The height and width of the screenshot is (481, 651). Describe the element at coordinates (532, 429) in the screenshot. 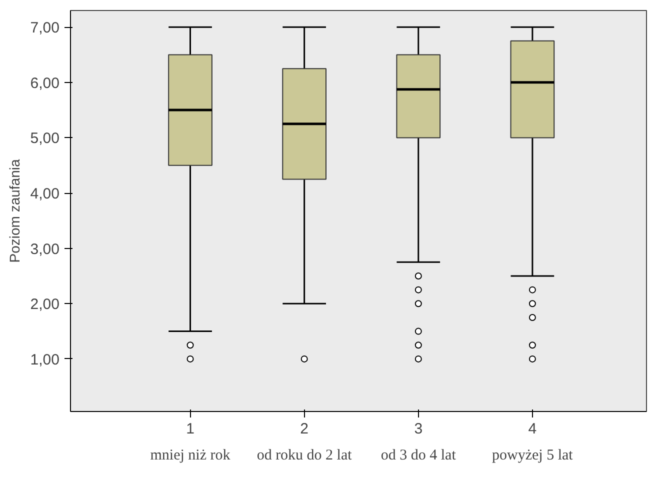

I see `x-tick-label: 4` at that location.